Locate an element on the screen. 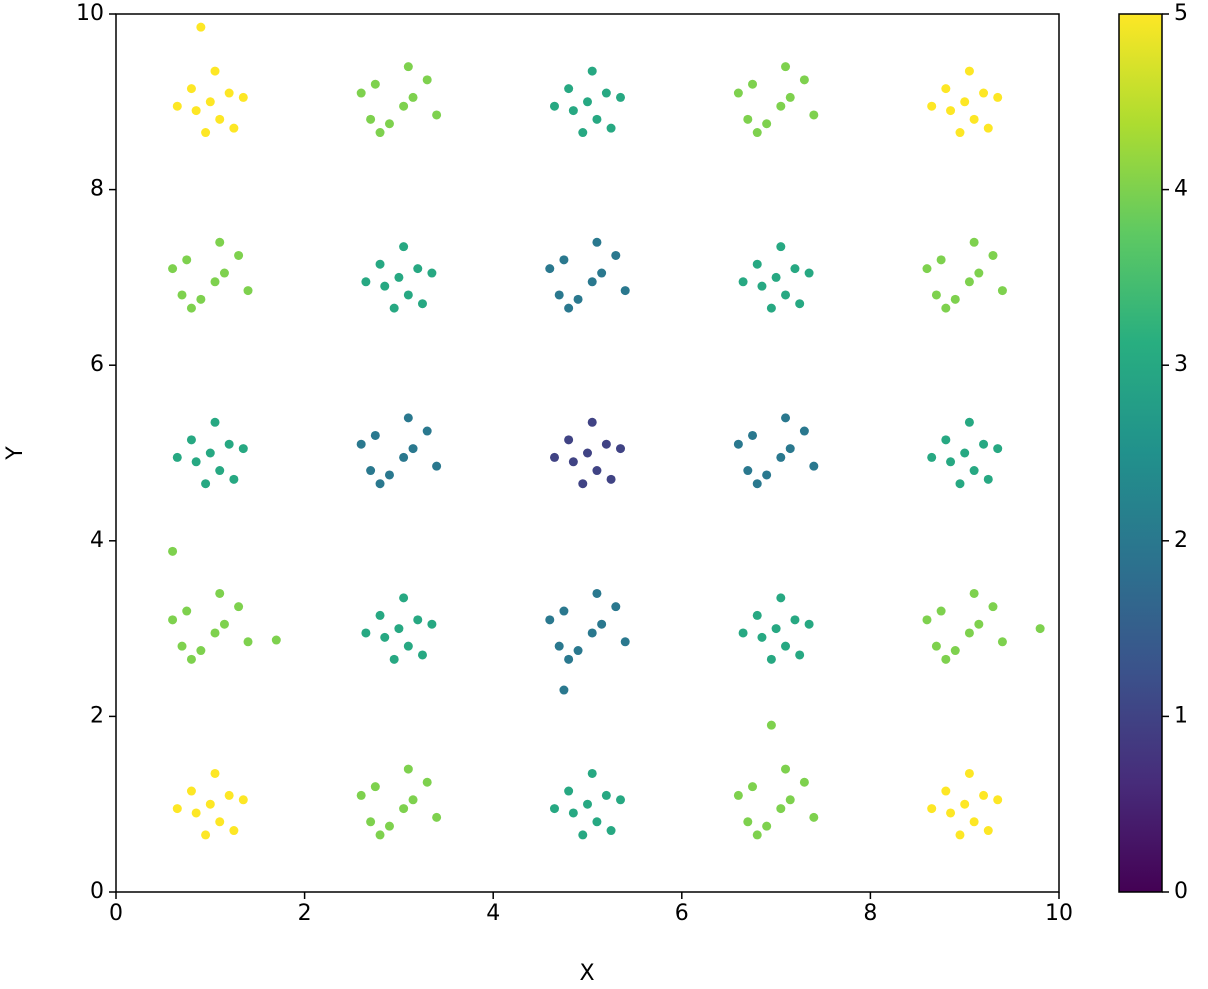  x-tick-label: 10 is located at coordinates (1059, 913).